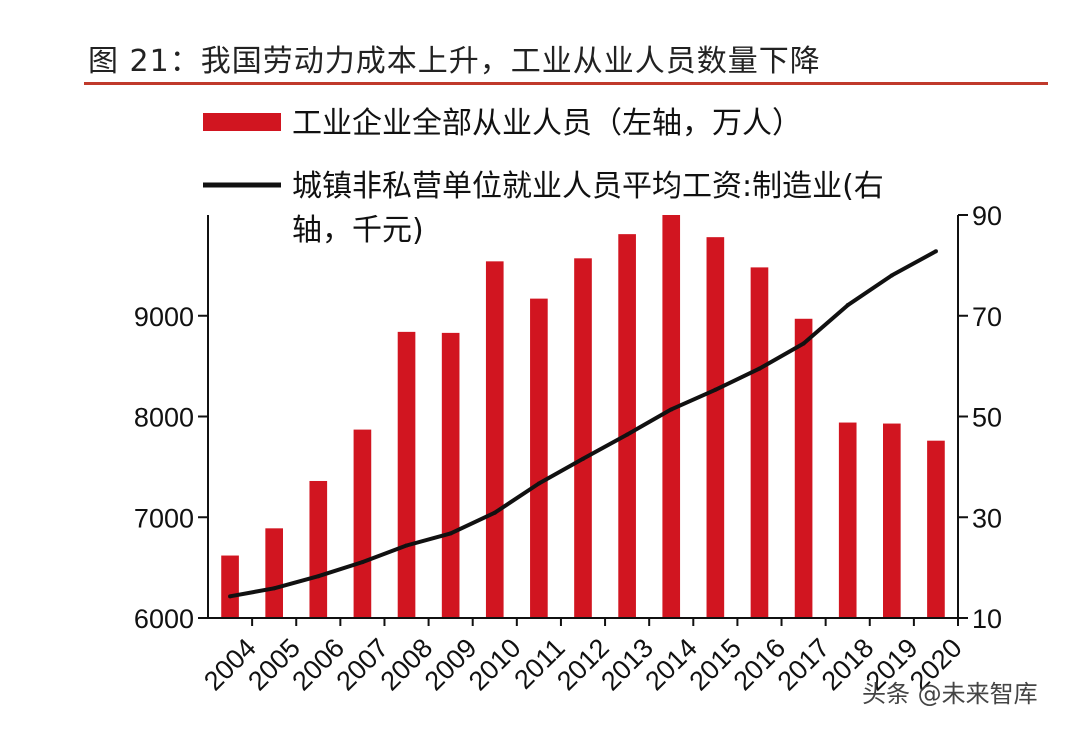 The height and width of the screenshot is (729, 1080). I want to click on left-axis-ticks: 6000 7000 8000 9000, so click(171, 468).